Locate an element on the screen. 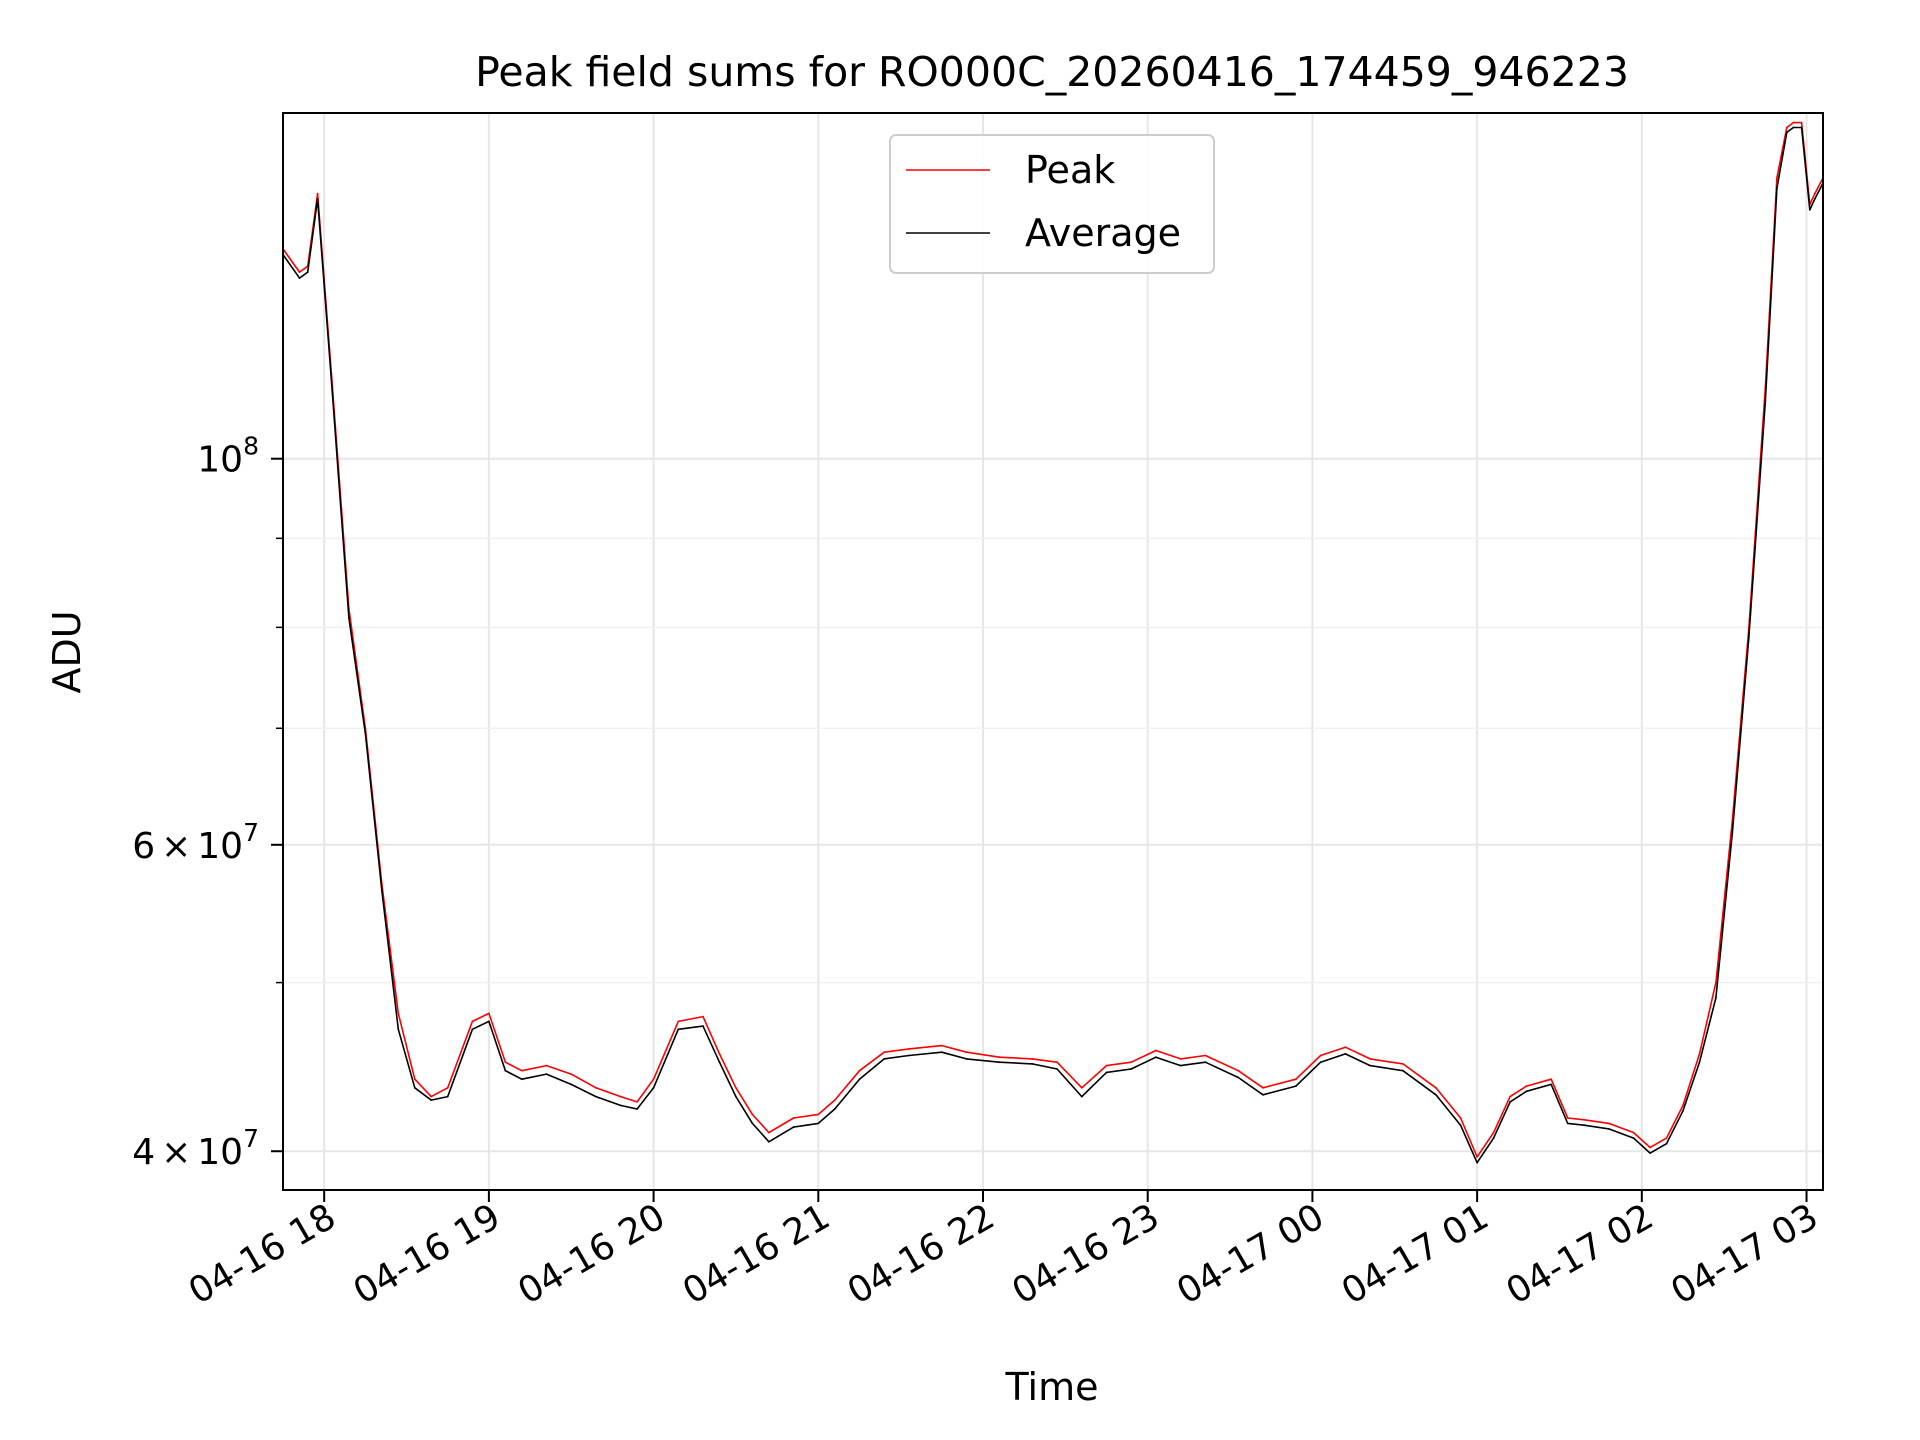  y-tick-label-0: 108 is located at coordinates (228, 456).